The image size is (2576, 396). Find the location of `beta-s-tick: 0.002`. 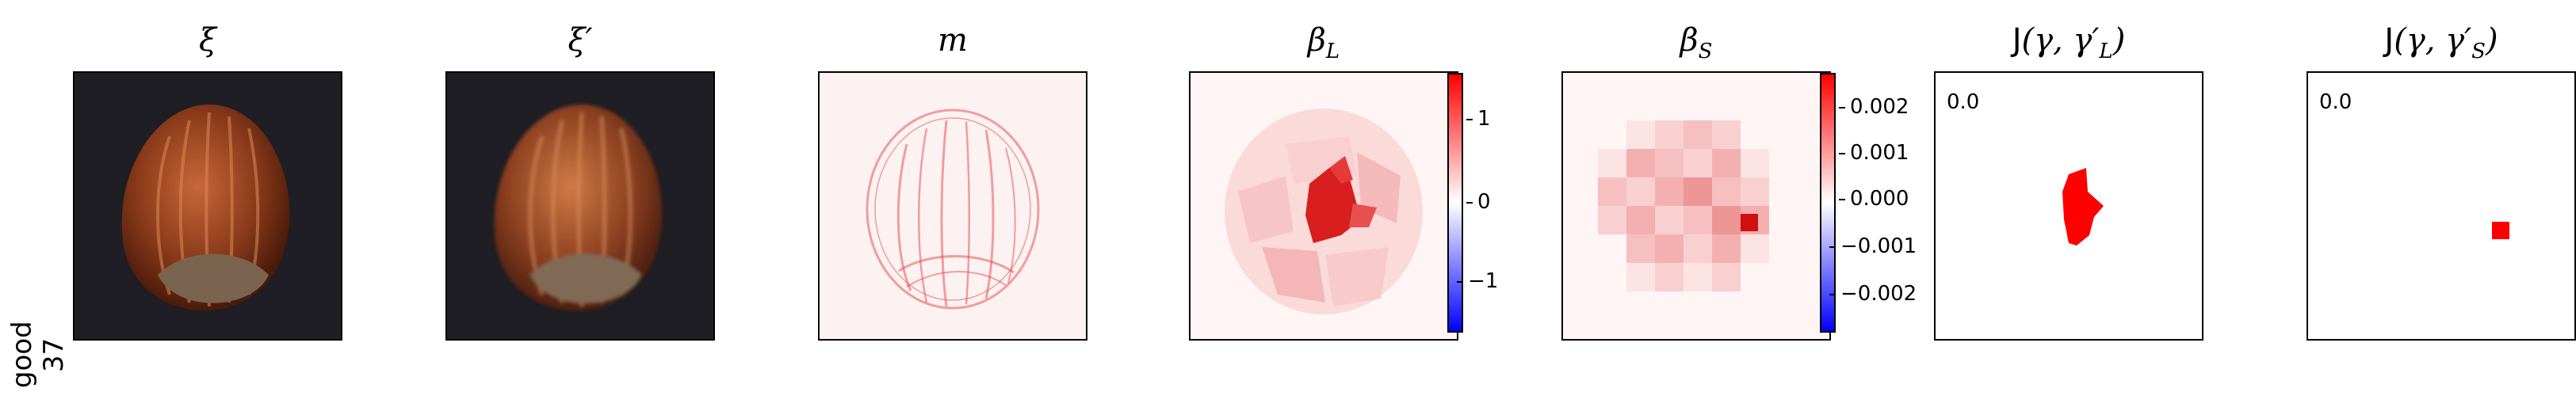

beta-s-tick: 0.002 is located at coordinates (1874, 107).